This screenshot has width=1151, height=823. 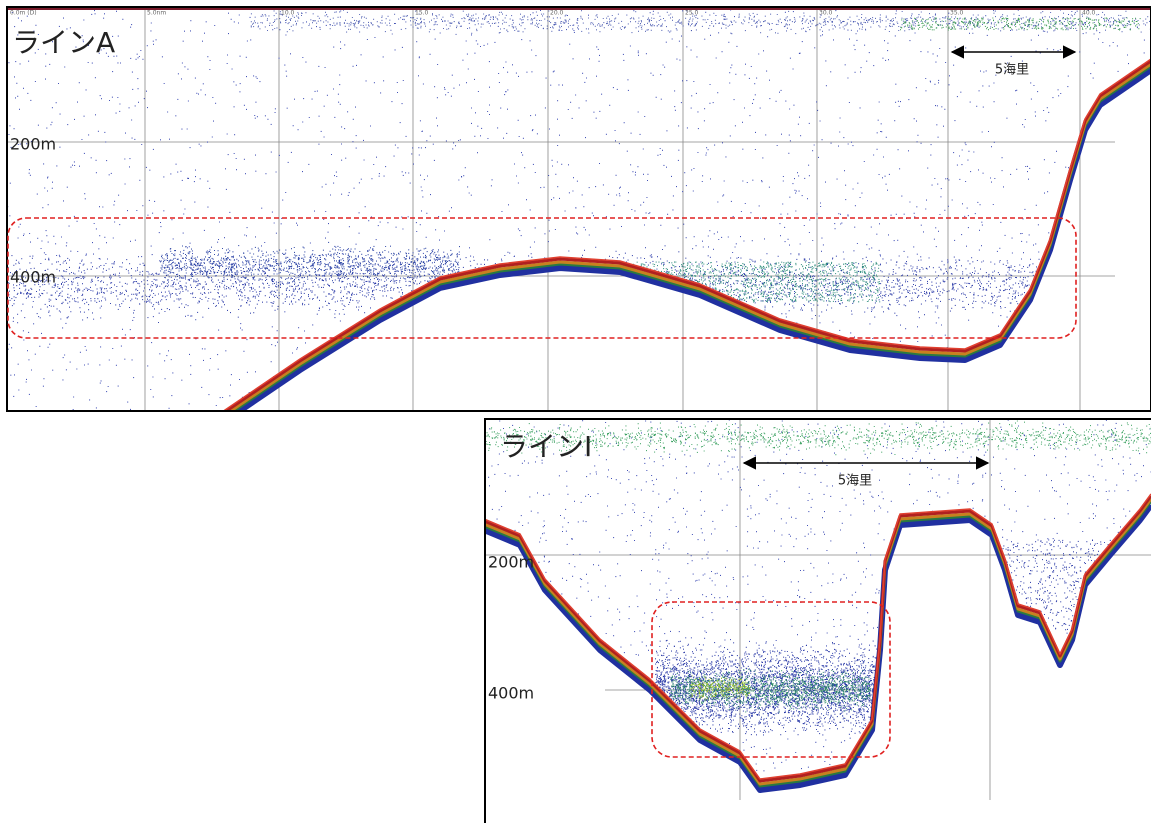 I want to click on panel-label: ラインA, so click(x=63, y=42).